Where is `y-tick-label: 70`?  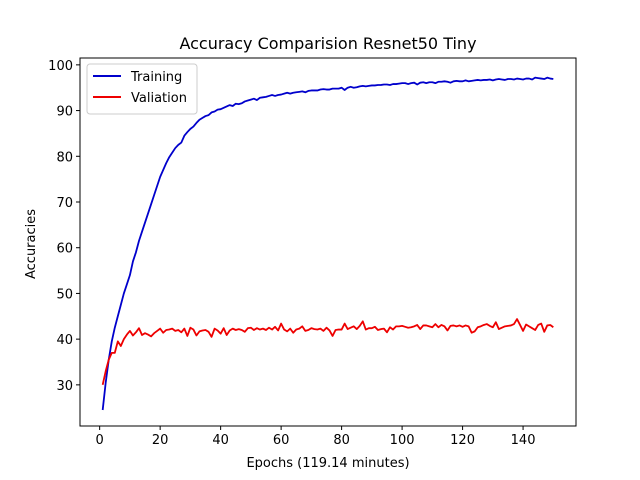
y-tick-label: 70 is located at coordinates (64, 203).